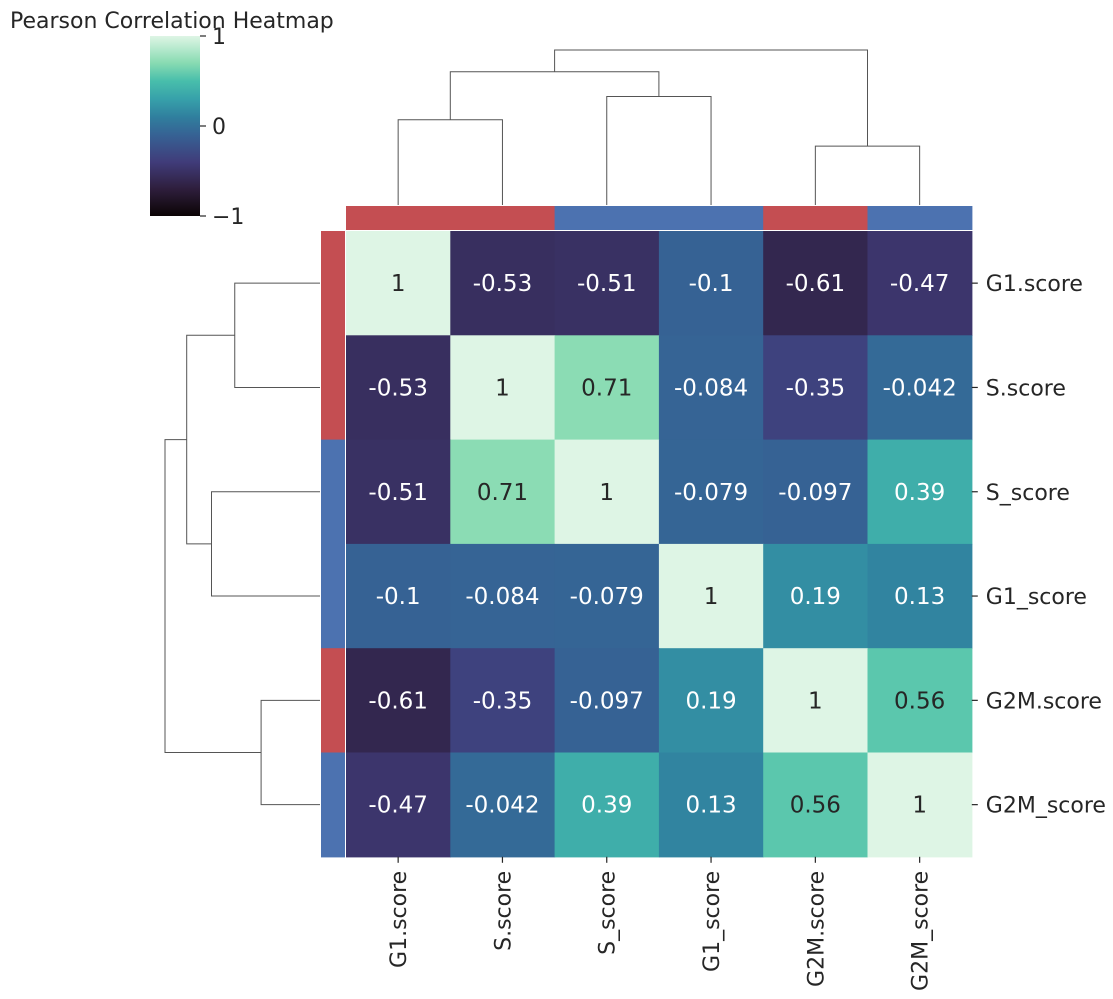  I want to click on colorbar-tick-label-0: 1, so click(219, 37).